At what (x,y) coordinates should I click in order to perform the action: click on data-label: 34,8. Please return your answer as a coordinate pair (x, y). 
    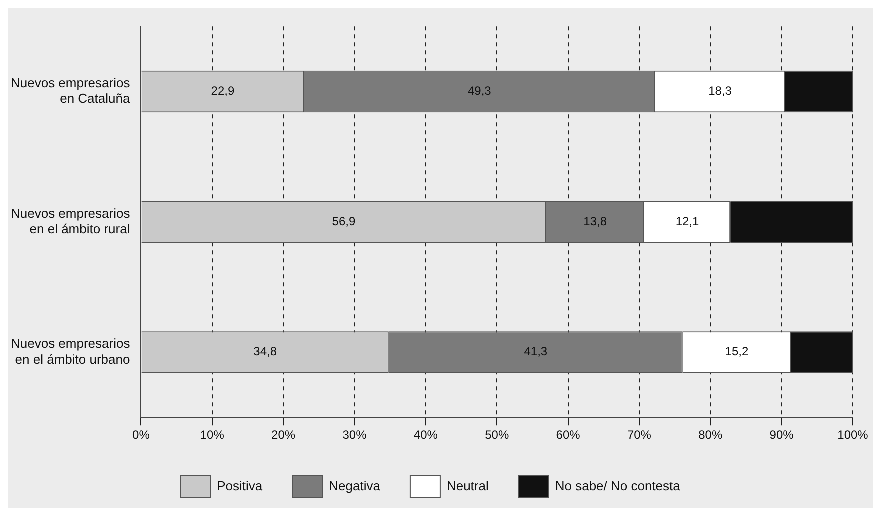
    Looking at the image, I should click on (266, 351).